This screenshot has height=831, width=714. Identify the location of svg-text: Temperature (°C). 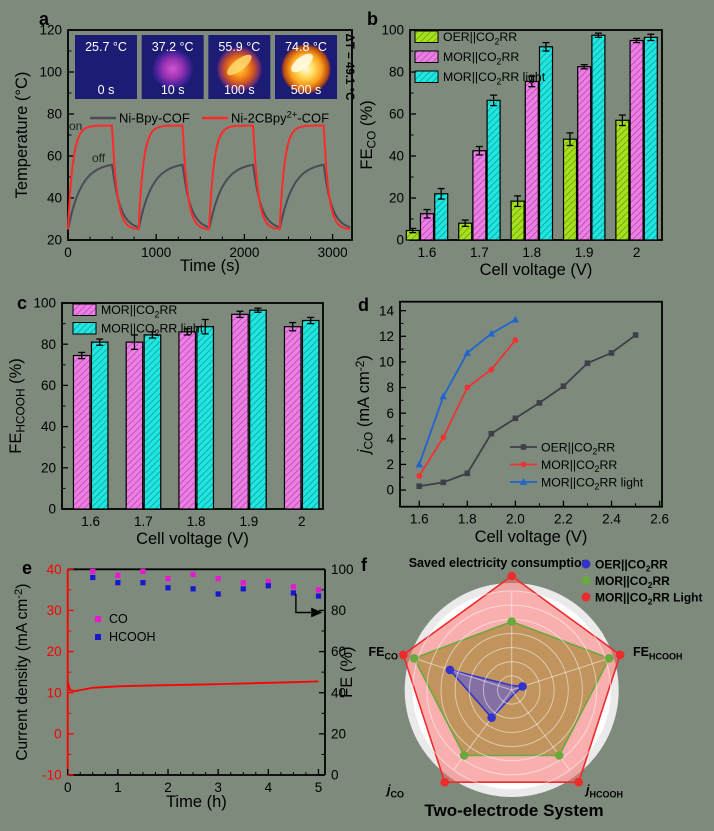
(22, 135).